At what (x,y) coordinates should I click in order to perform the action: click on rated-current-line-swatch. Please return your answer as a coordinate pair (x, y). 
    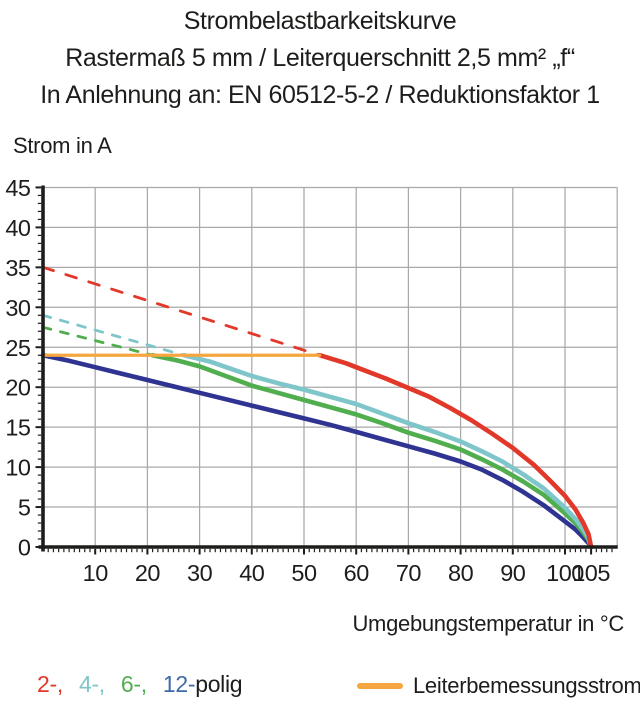
    Looking at the image, I should click on (380, 686).